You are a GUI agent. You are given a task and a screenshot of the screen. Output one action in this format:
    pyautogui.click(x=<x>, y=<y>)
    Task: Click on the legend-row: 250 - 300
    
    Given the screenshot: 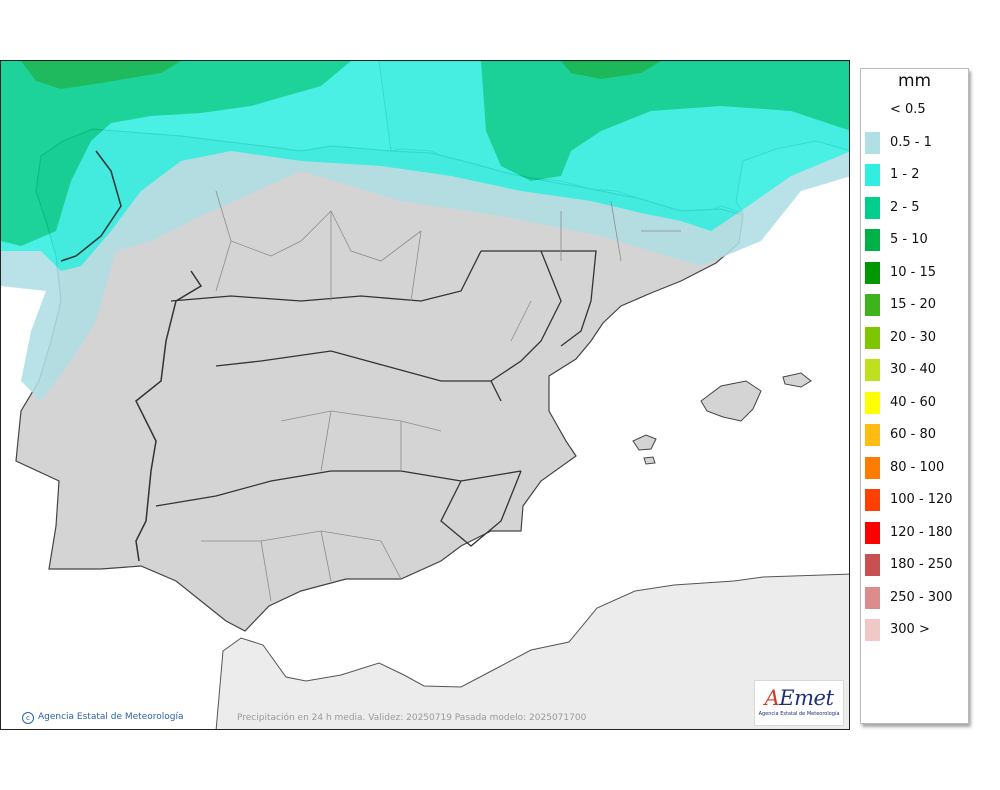 What is the action you would take?
    pyautogui.click(x=915, y=597)
    